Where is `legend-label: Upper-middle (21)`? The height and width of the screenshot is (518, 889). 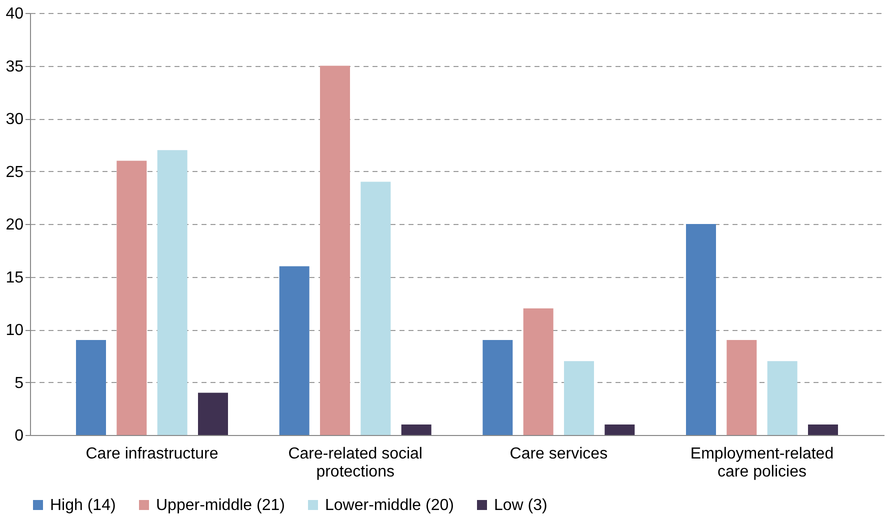
legend-label: Upper-middle (21) is located at coordinates (220, 505).